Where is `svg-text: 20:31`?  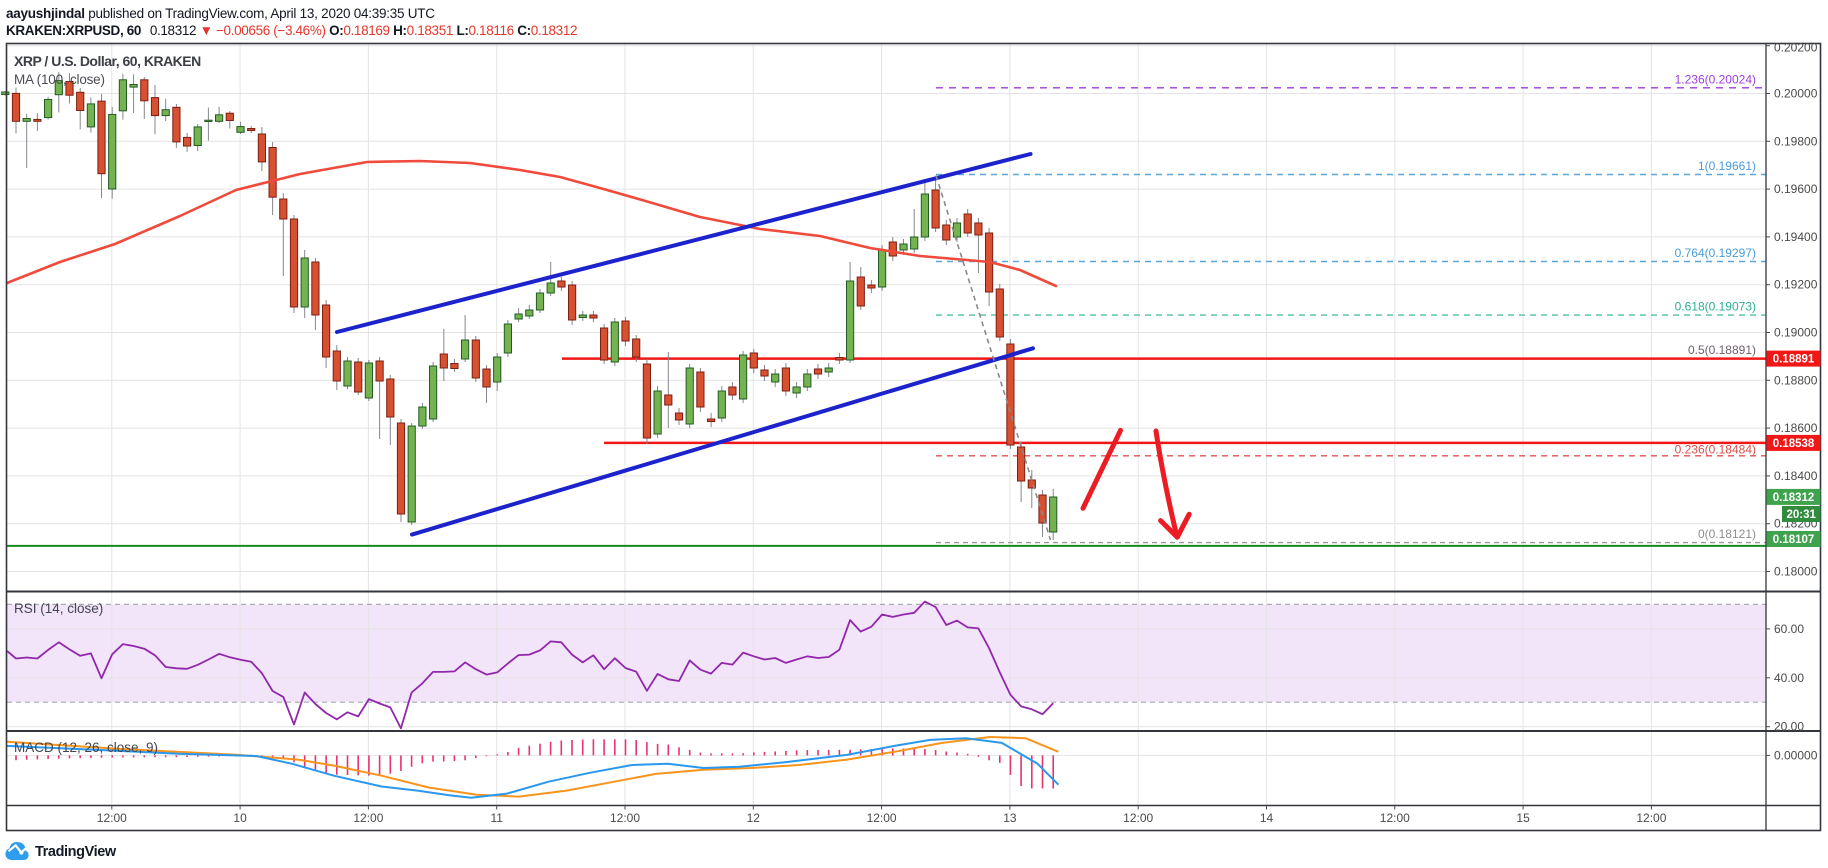 svg-text: 20:31 is located at coordinates (1801, 515).